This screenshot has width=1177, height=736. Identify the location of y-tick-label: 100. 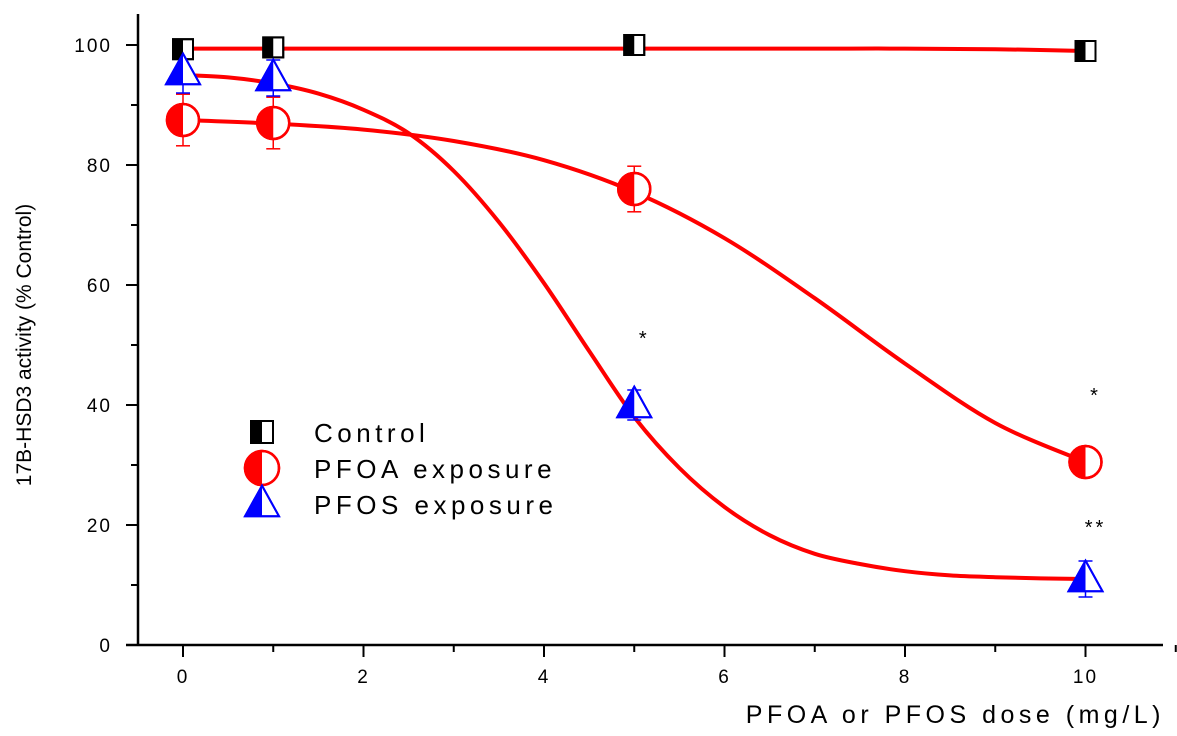
(93, 46).